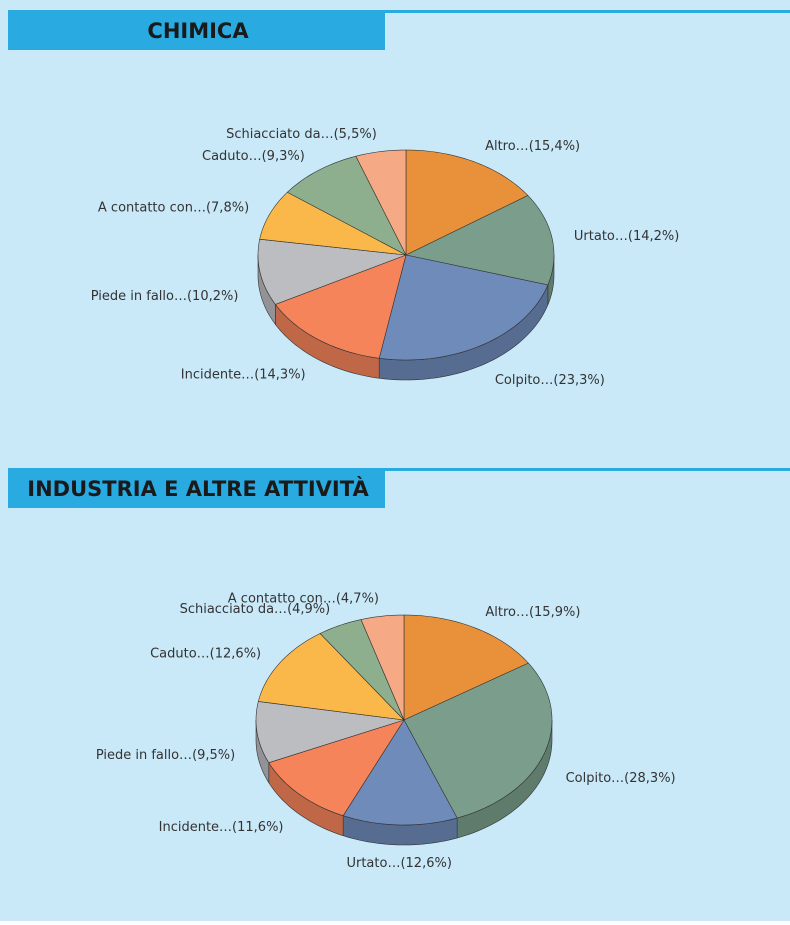 The height and width of the screenshot is (925, 790). I want to click on slice-label: Colpito…(28,3%), so click(621, 778).